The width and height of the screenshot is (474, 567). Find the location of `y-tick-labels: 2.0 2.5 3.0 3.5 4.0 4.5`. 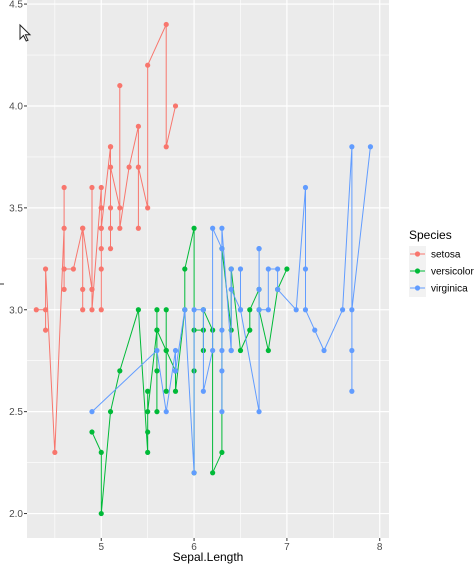

y-tick-labels: 2.0 2.5 3.0 3.5 4.0 4.5 is located at coordinates (16, 260).